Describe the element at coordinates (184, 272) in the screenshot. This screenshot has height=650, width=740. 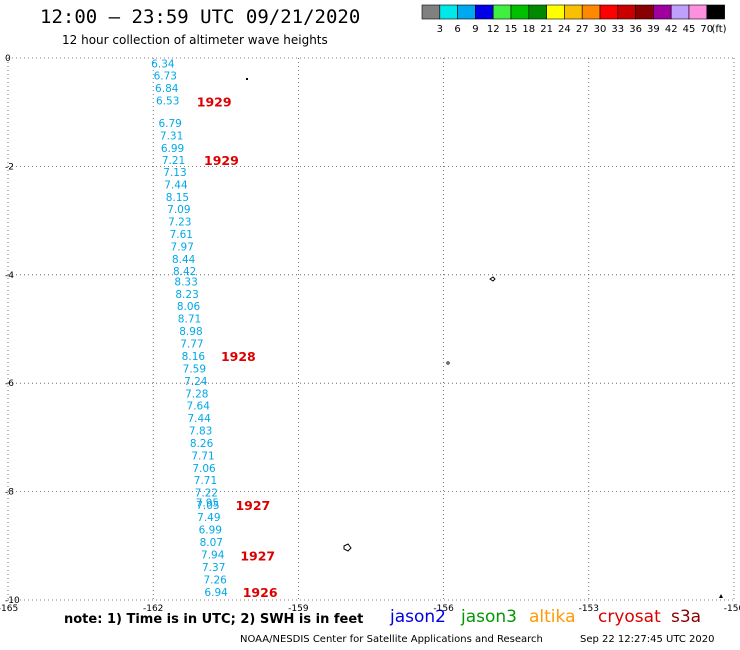
I see `wave-height-label: 8.42` at that location.